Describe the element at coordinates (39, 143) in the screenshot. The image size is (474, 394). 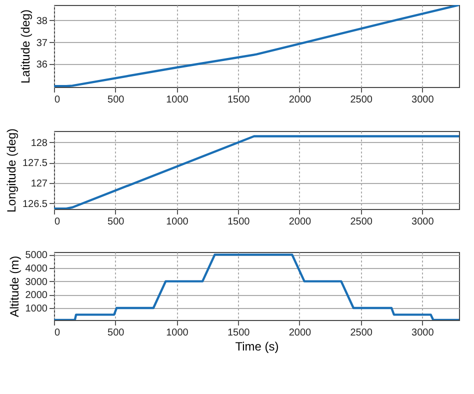
I see `y-tick-label: 128` at that location.